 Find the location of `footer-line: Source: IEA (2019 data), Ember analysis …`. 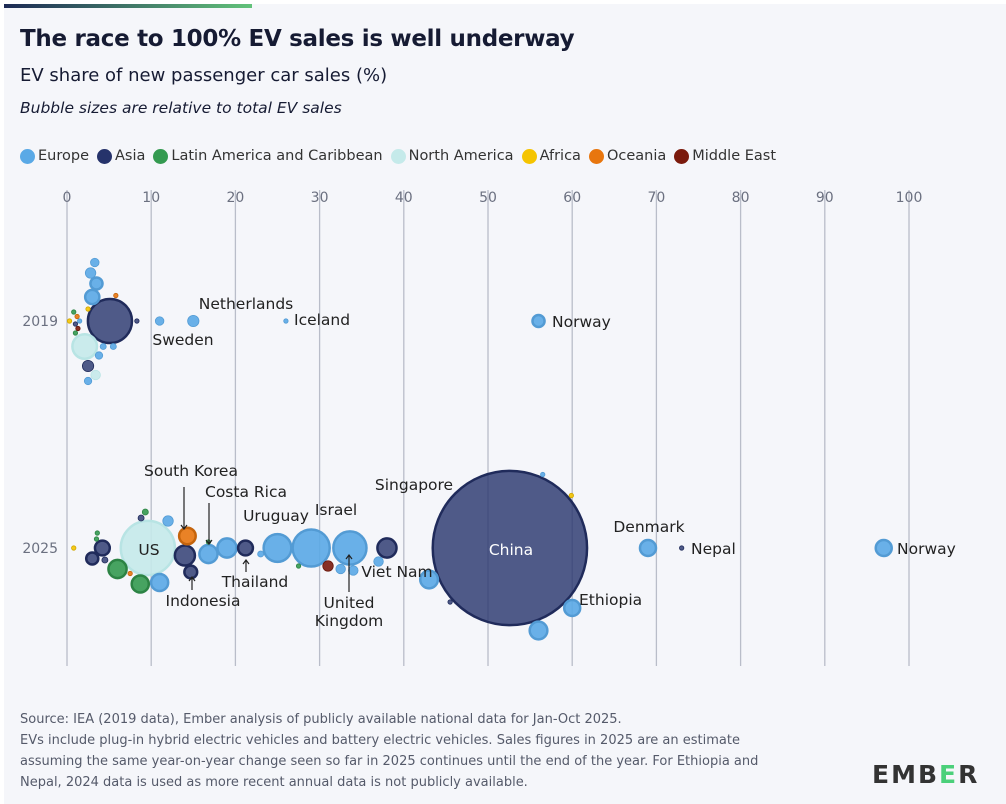

footer-line: Source: IEA (2019 data), Ember analysis … is located at coordinates (321, 719).